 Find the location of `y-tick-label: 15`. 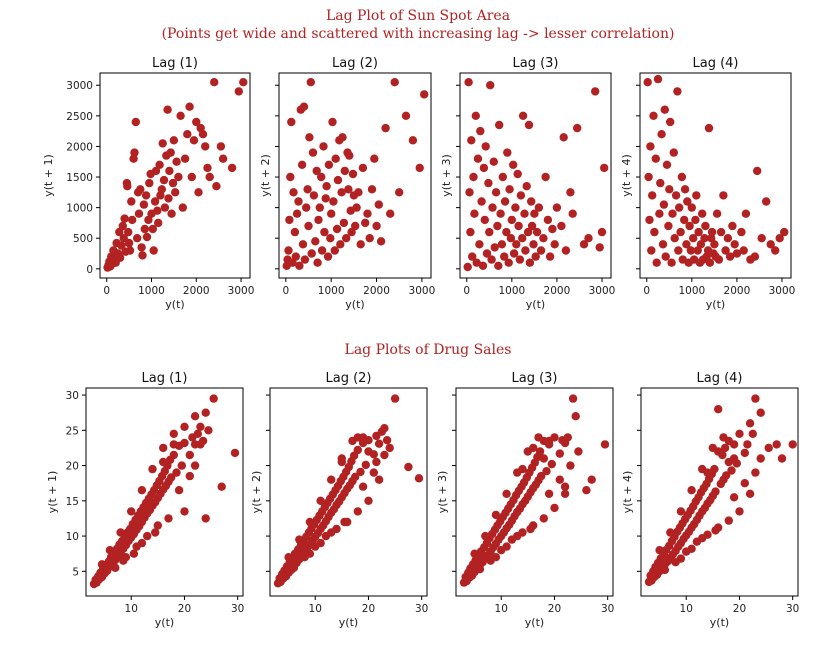

y-tick-label: 15 is located at coordinates (72, 502).